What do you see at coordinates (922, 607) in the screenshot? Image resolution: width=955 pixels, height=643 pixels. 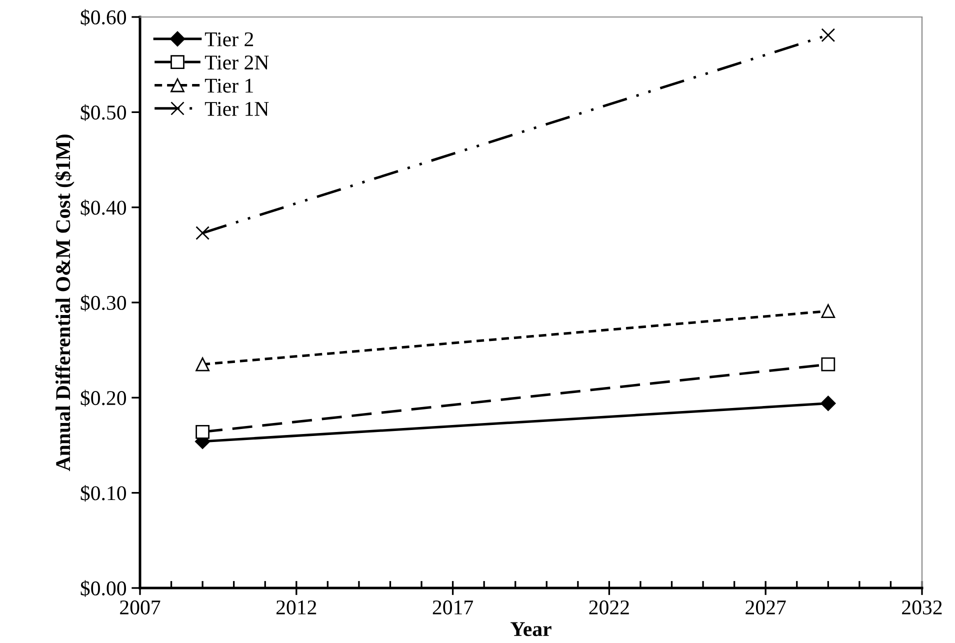 I see `x-tick-label: 2032` at bounding box center [922, 607].